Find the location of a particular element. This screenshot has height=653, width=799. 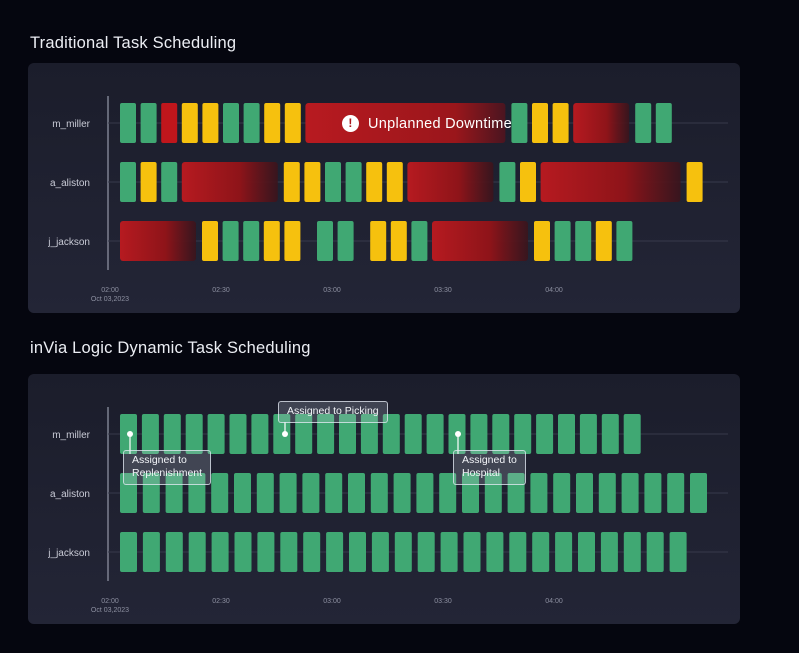

callout-assigned-to-replenishment: Assigned to Replenishment is located at coordinates (167, 467).